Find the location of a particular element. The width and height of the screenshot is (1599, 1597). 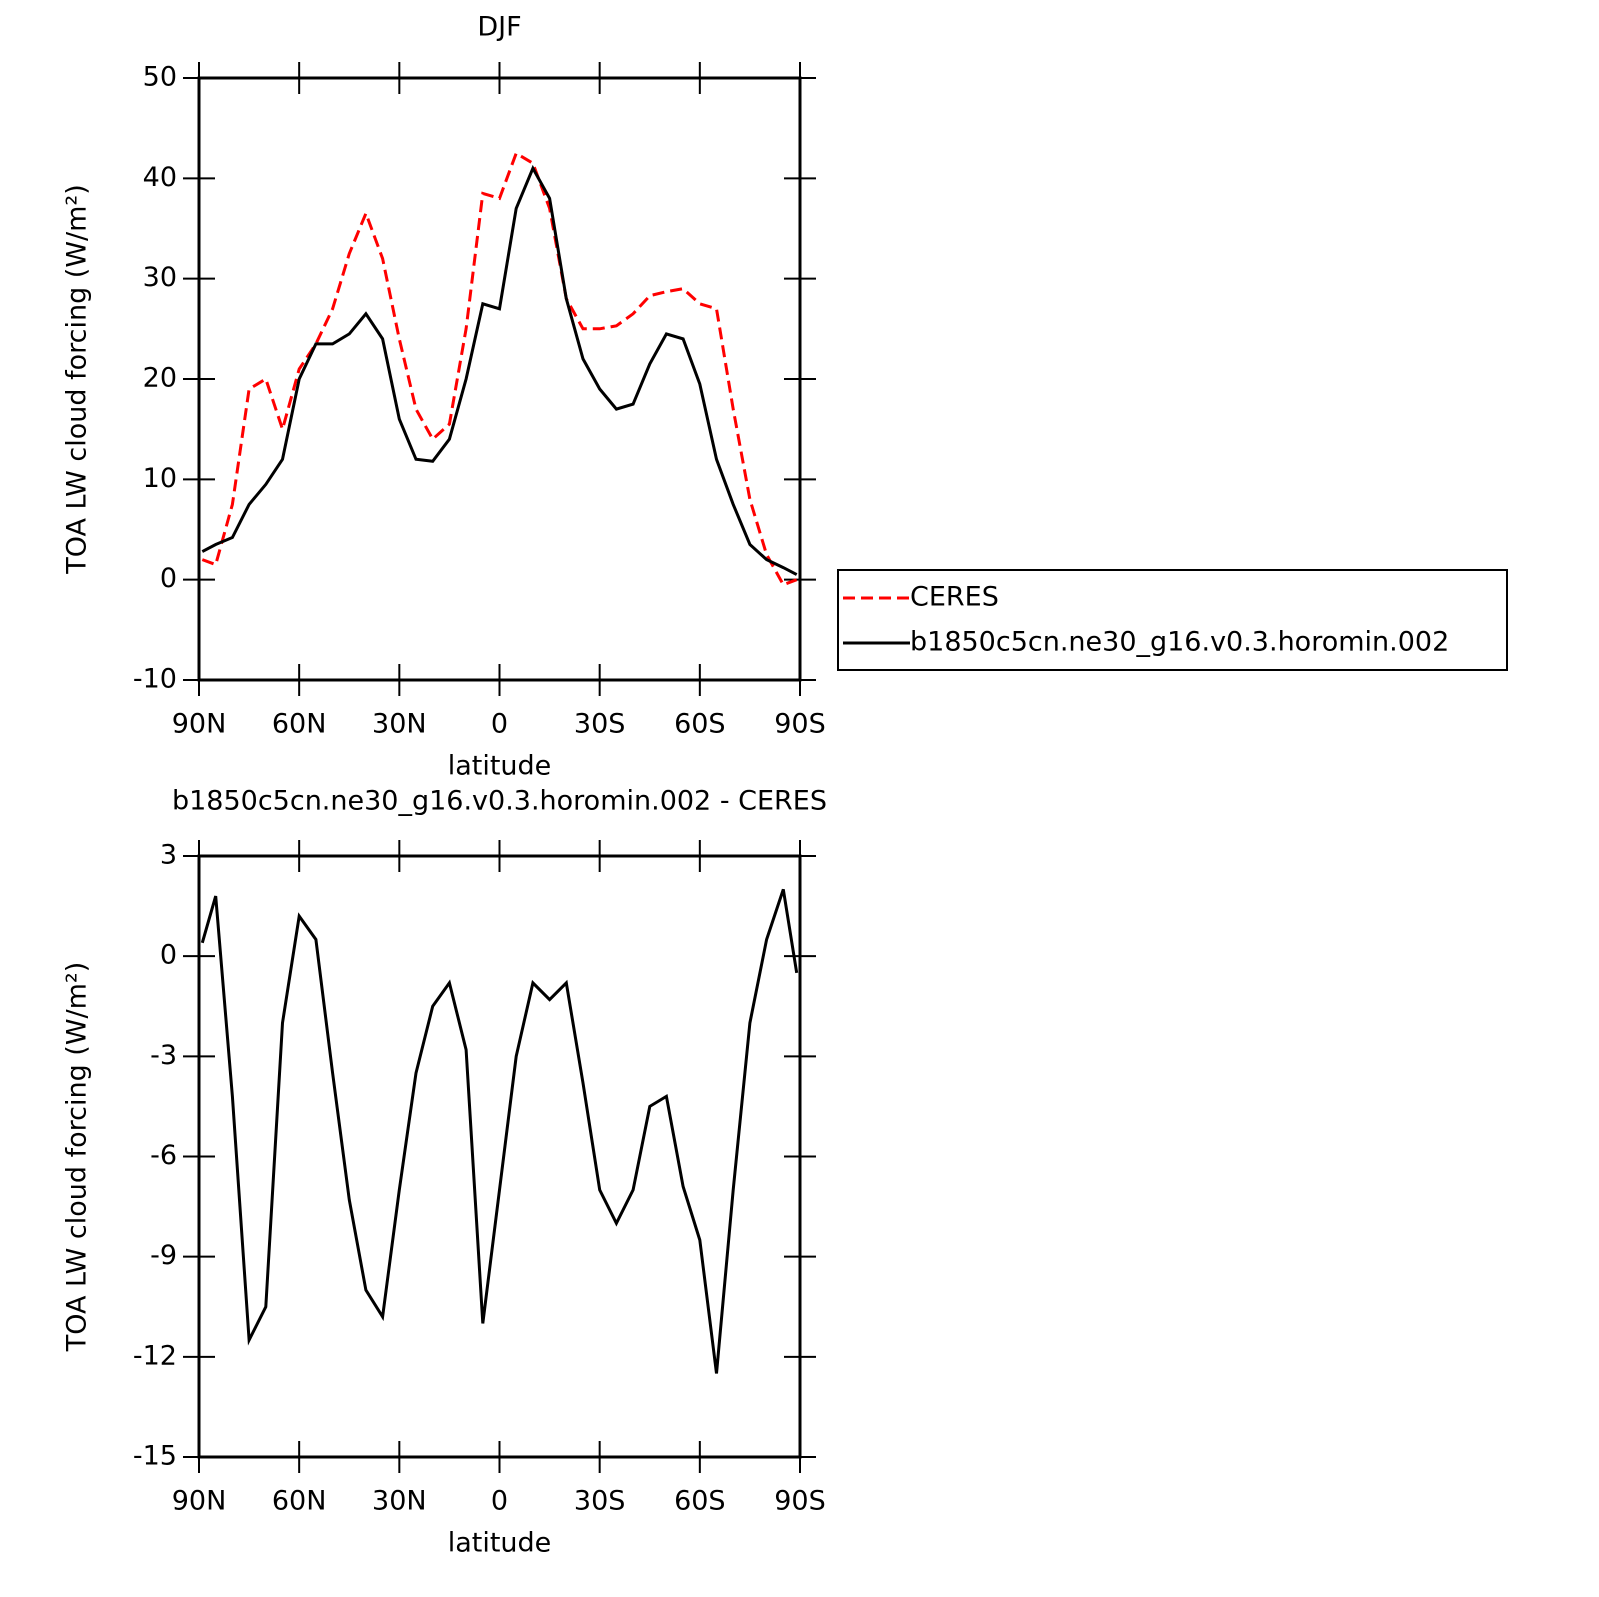

y-tick-label: 3 is located at coordinates (168, 855).